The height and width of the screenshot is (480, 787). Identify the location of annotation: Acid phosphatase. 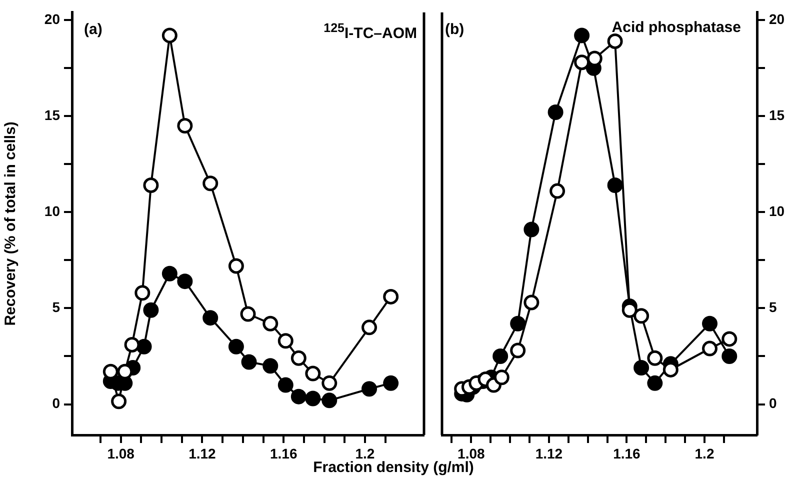
(676, 27).